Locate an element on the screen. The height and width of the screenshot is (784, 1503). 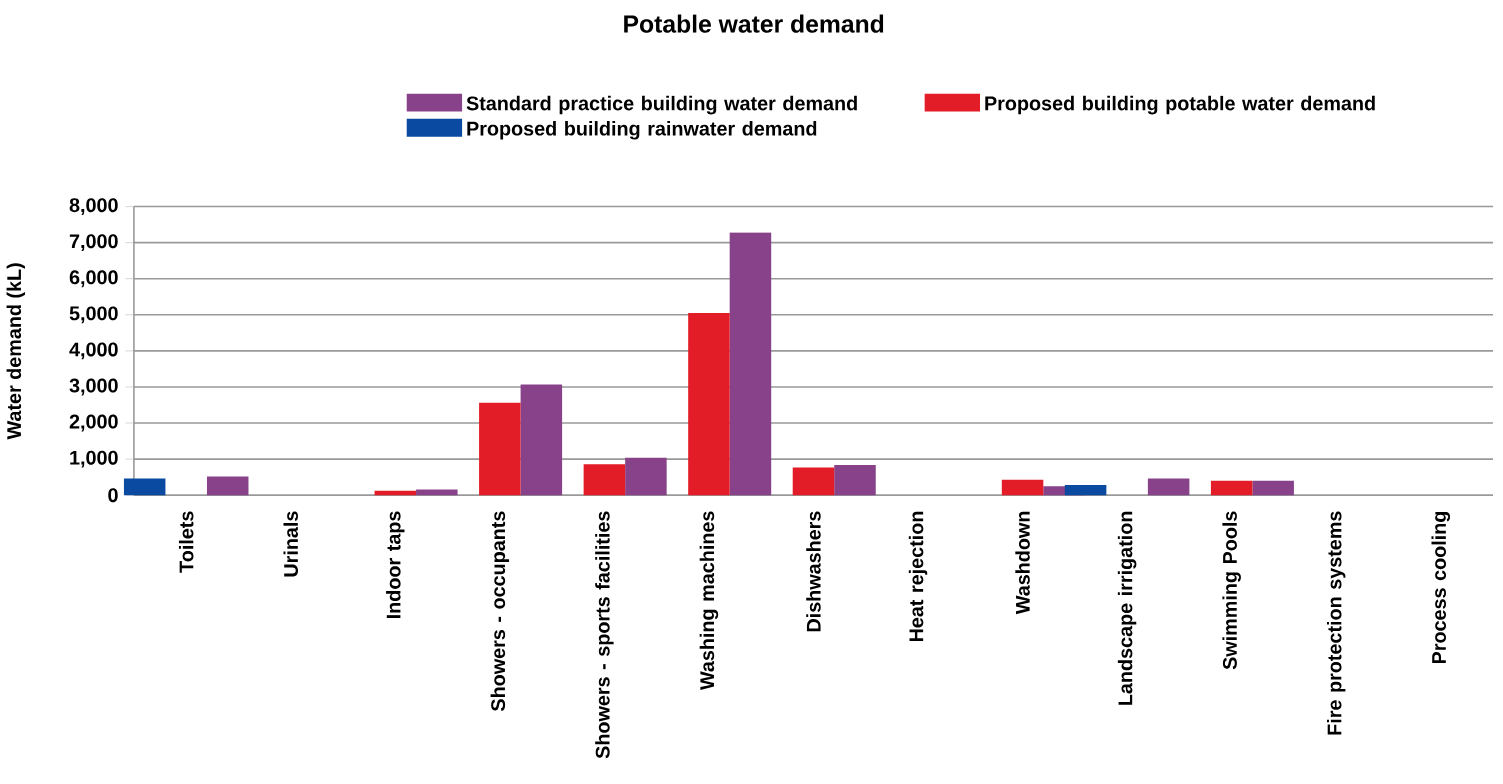
y-tick-label: 0 is located at coordinates (113, 495).